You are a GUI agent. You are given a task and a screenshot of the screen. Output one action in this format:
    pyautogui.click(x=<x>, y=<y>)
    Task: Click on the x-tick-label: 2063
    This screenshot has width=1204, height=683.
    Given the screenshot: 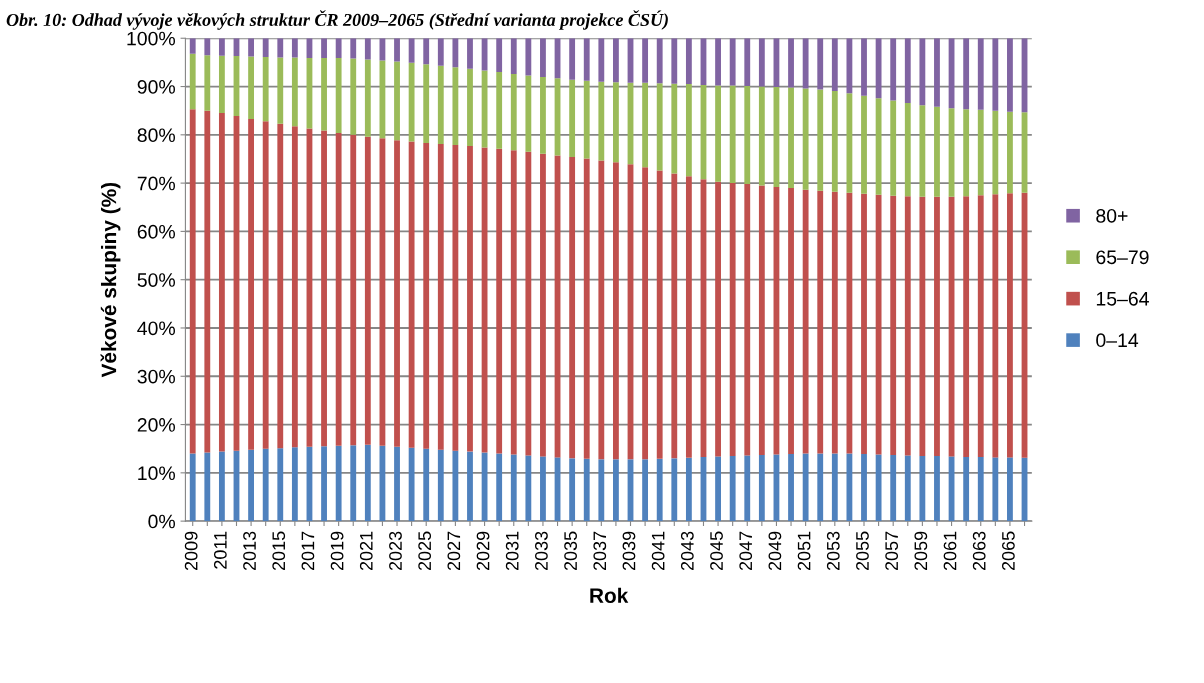 What is the action you would take?
    pyautogui.click(x=979, y=551)
    